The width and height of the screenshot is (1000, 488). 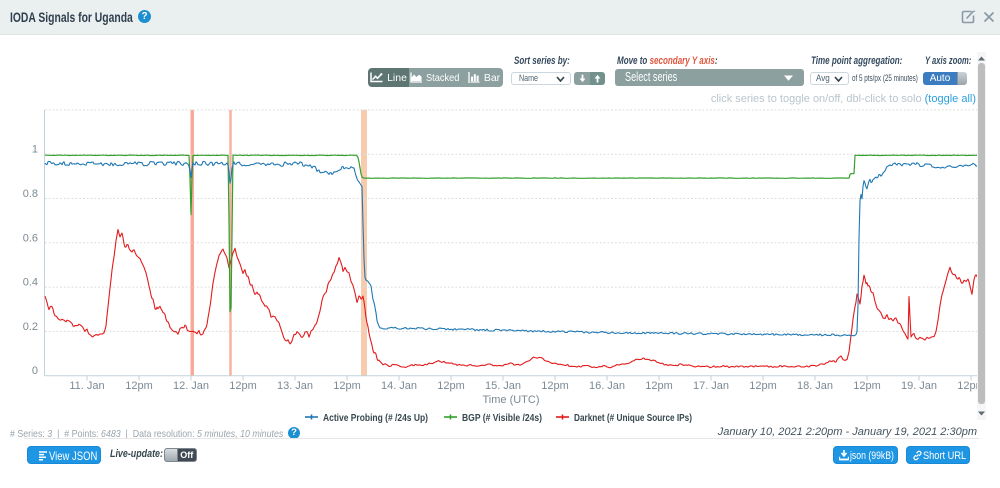 What do you see at coordinates (295, 386) in the screenshot?
I see `svg-text: 13. Jan` at bounding box center [295, 386].